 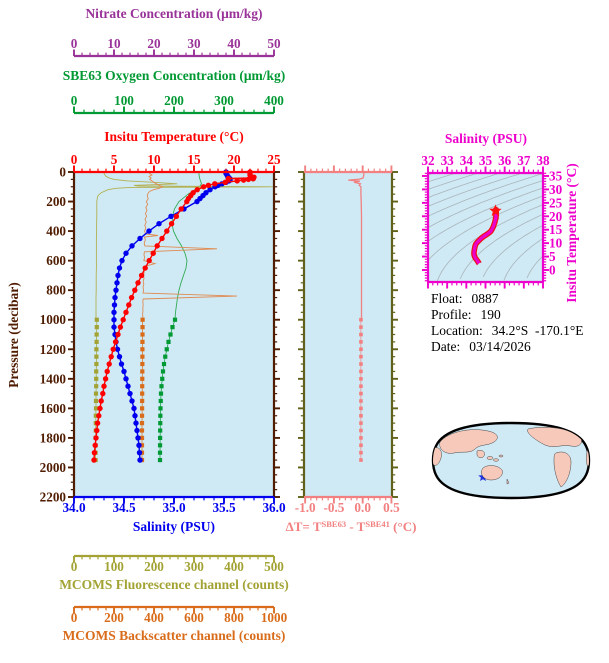 What do you see at coordinates (356, 526) in the screenshot?
I see `delta-t-title-mid: - T` at bounding box center [356, 526].